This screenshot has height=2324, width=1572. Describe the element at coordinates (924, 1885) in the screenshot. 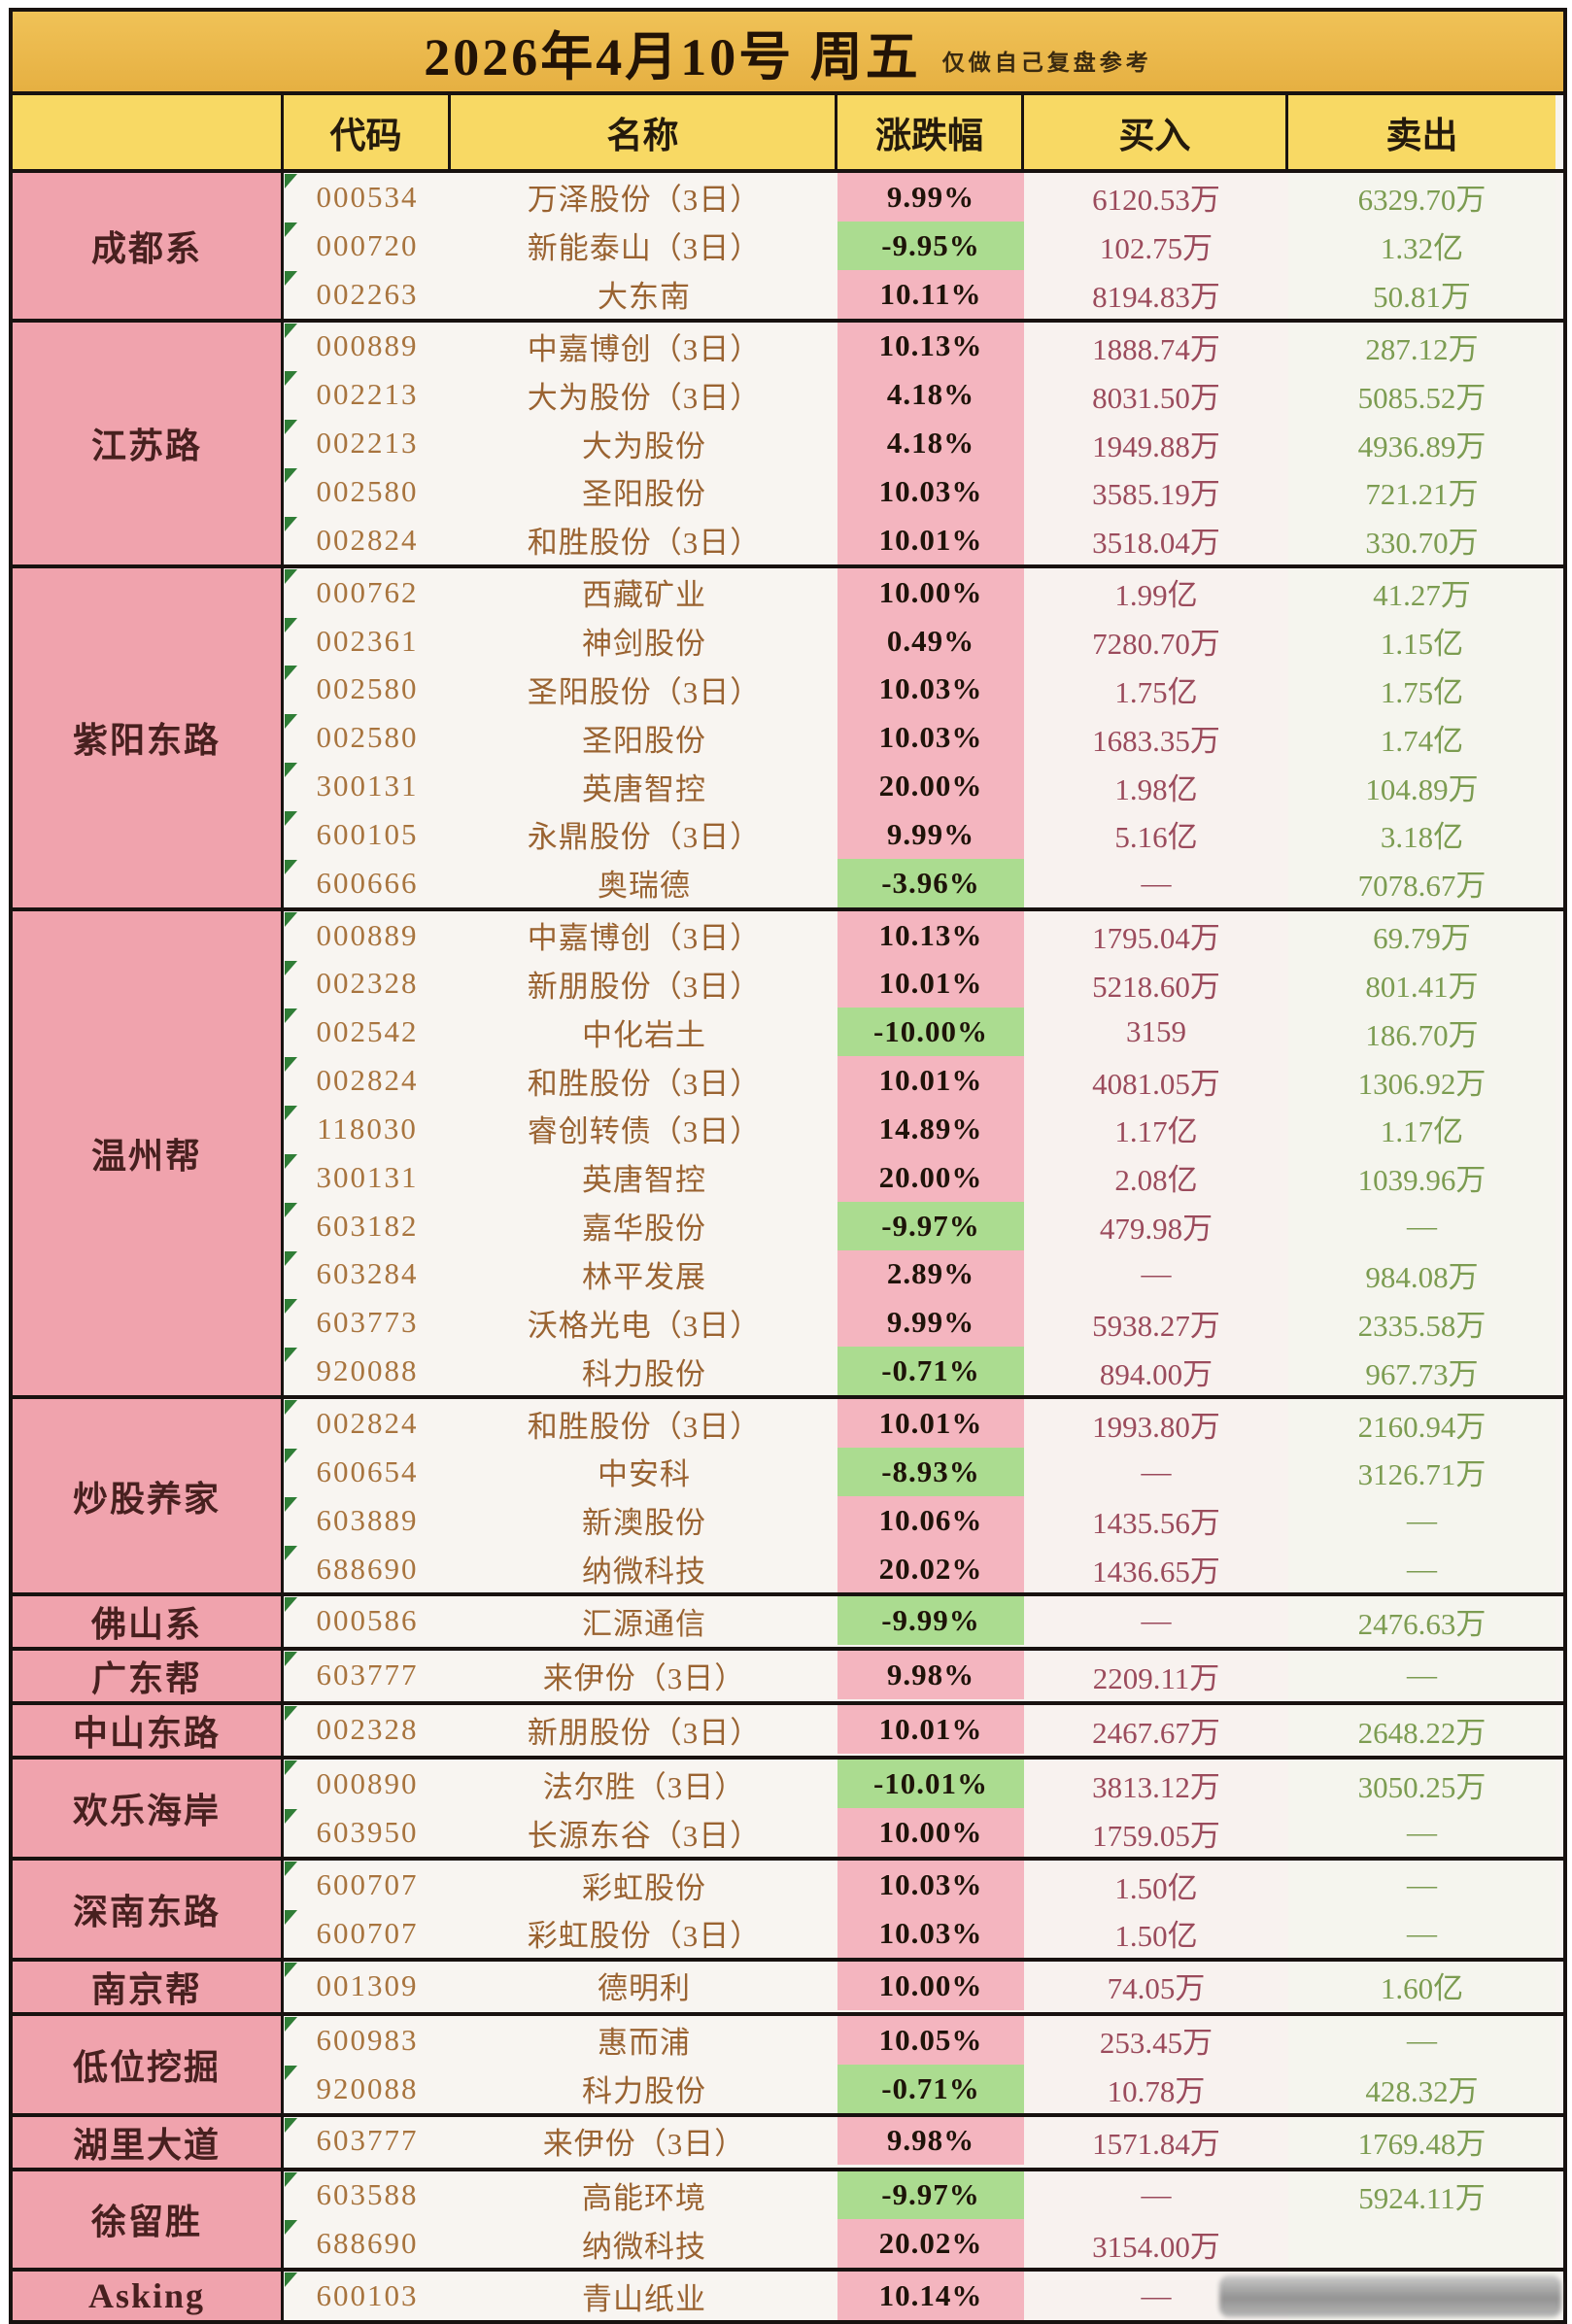

I see `table-row: 600707 彩虹股份 10.03% 1.50亿 —` at that location.